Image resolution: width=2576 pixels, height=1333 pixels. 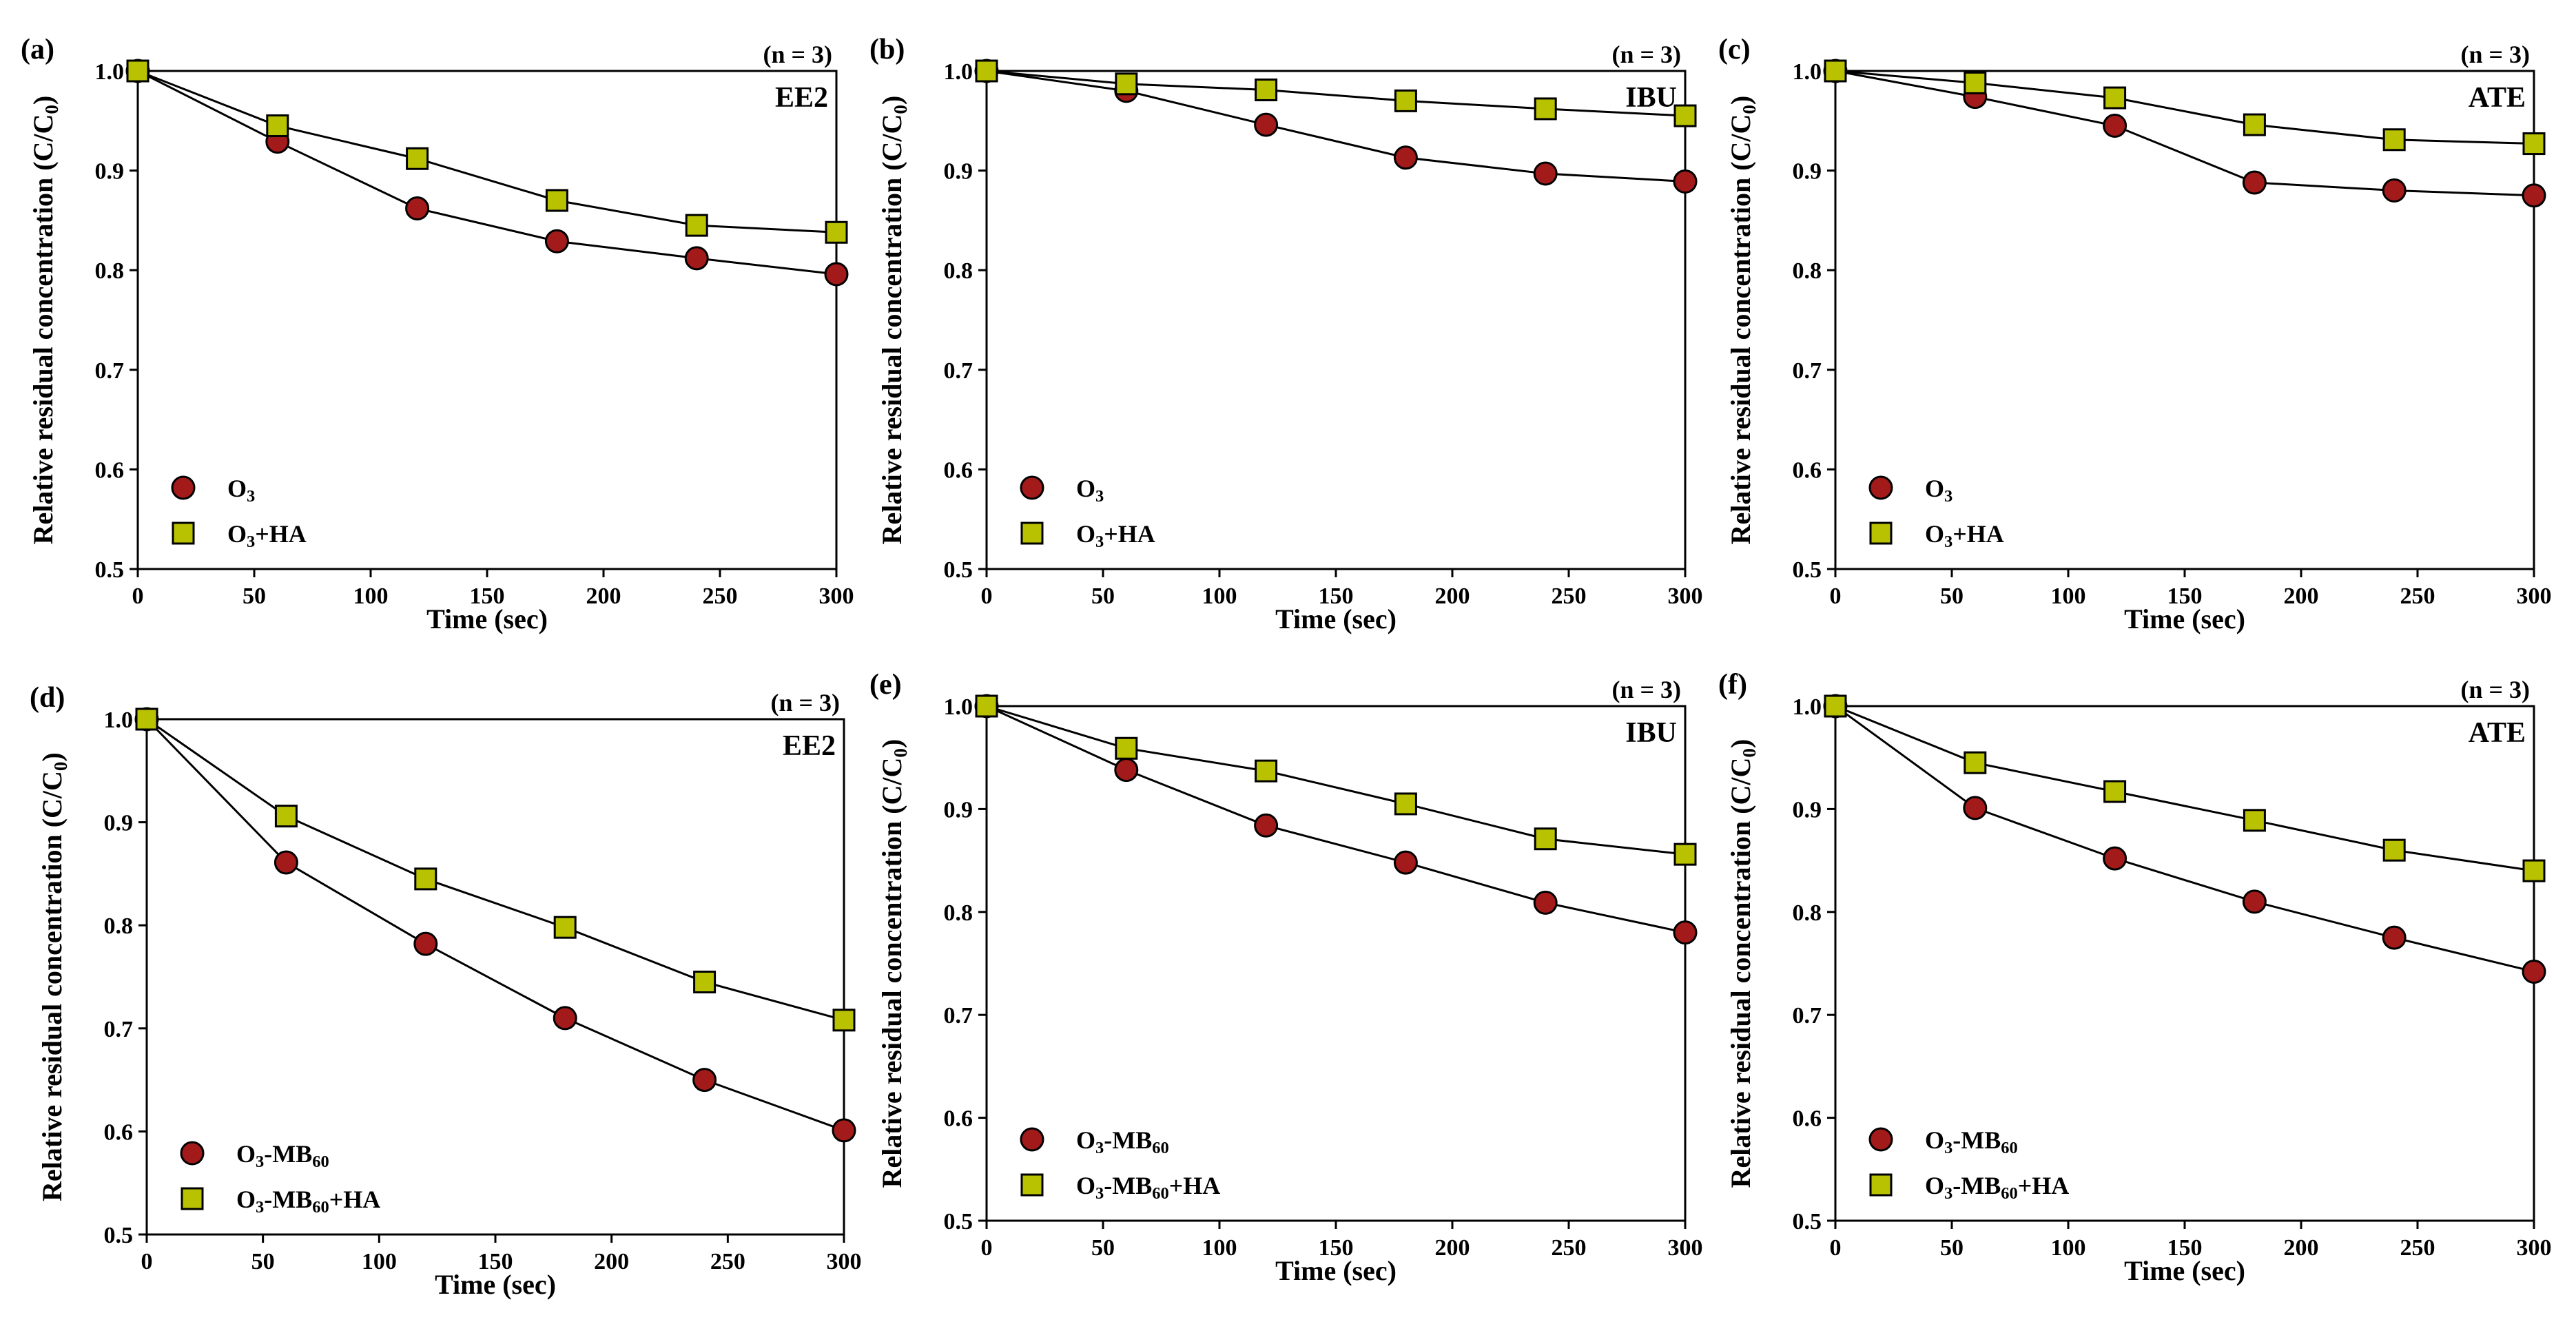 I want to click on text-part: +HA, so click(x=281, y=534).